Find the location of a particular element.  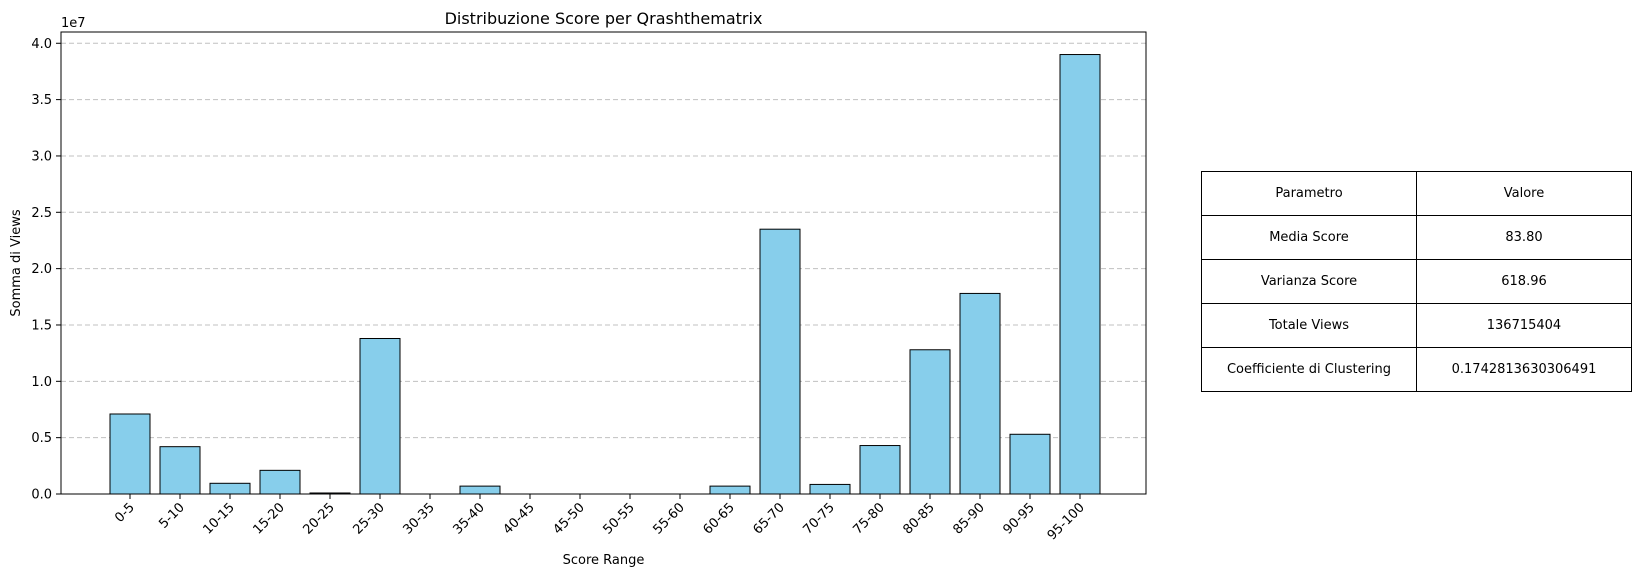

x-tick-label: 65-70 is located at coordinates (769, 518).